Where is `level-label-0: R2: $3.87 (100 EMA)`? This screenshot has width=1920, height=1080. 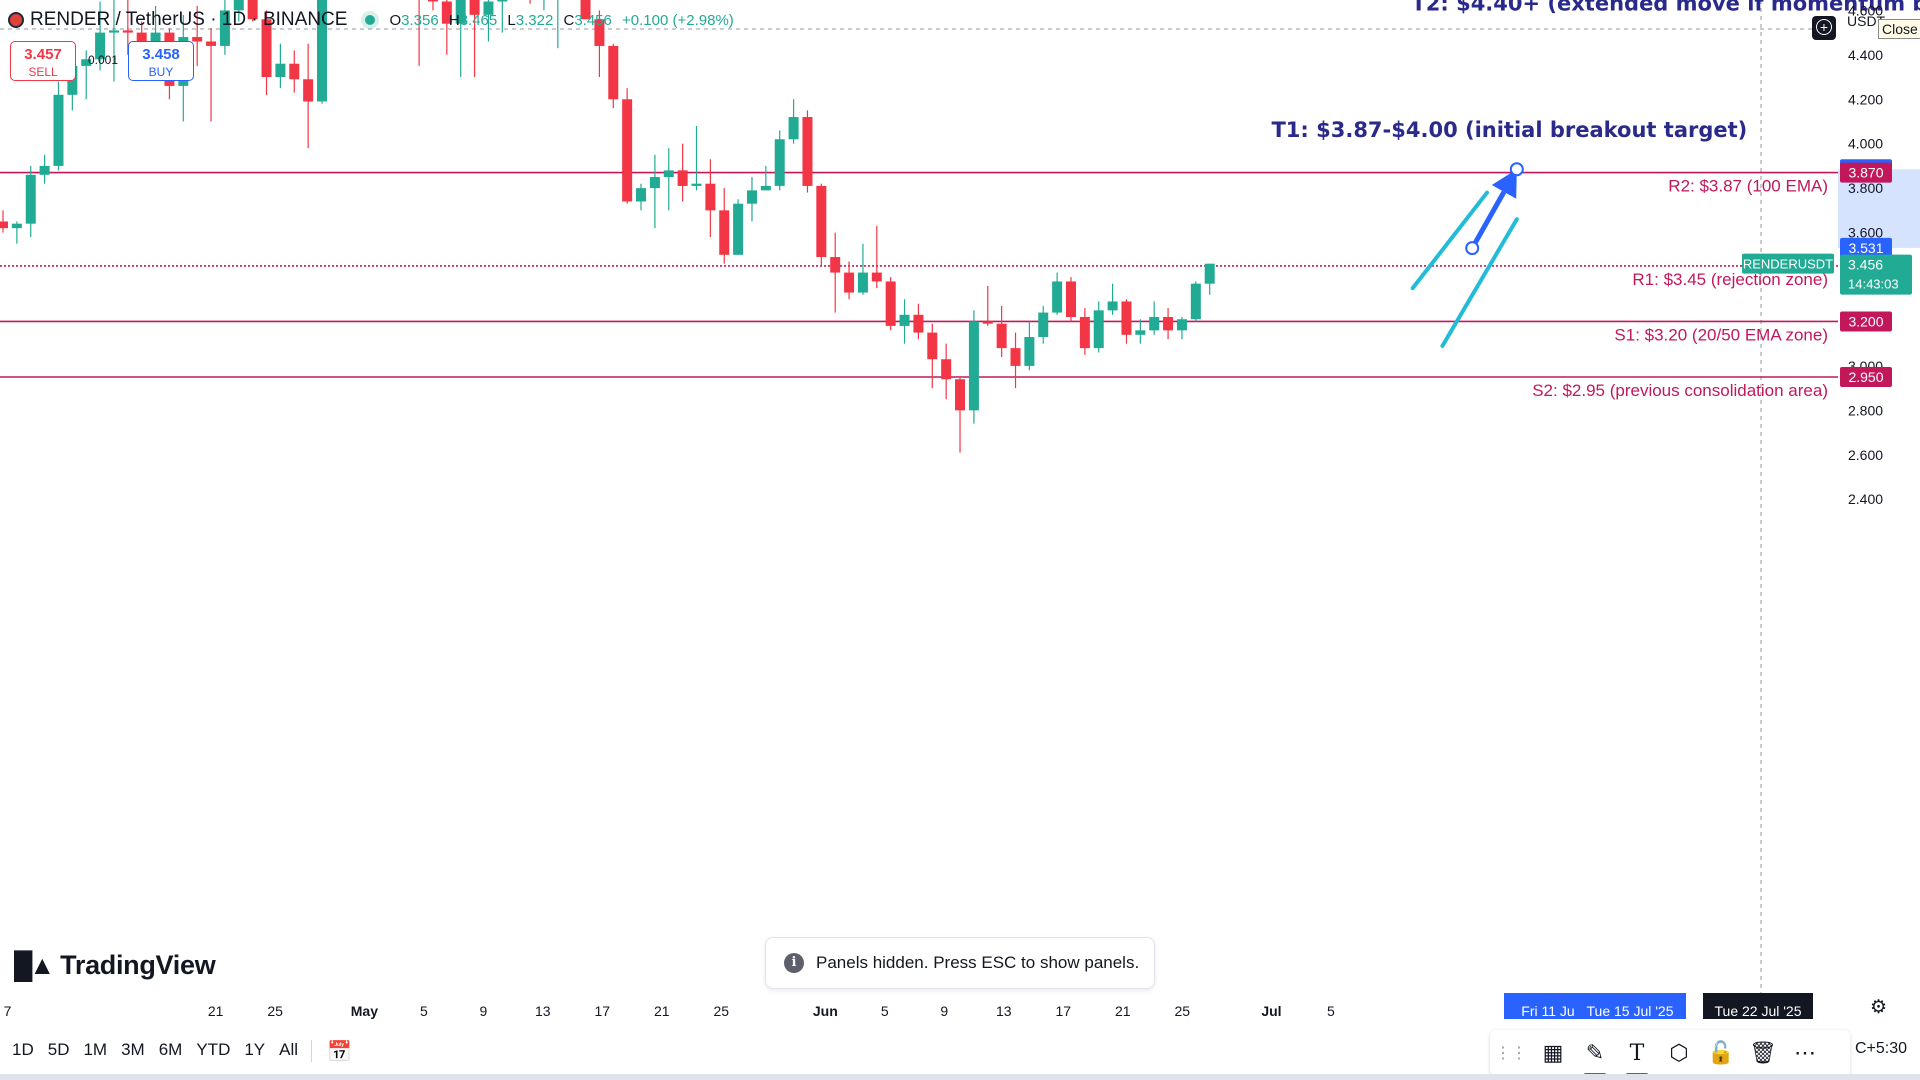 level-label-0: R2: $3.87 (100 EMA) is located at coordinates (1748, 186).